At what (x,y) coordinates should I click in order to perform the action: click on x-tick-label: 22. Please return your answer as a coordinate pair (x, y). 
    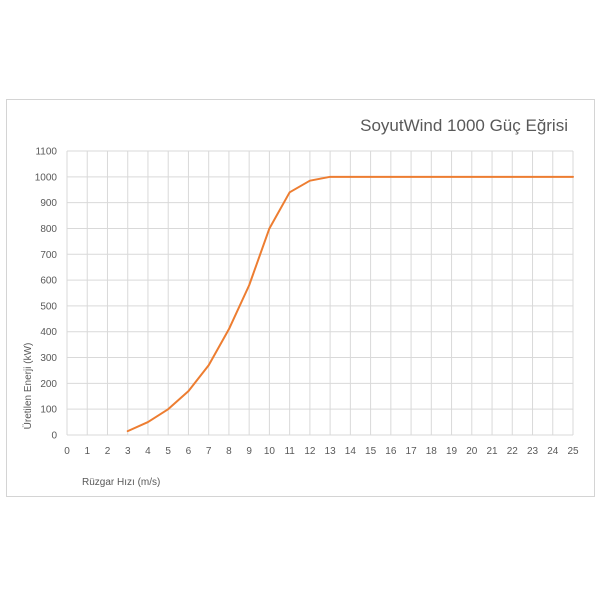
    Looking at the image, I should click on (513, 451).